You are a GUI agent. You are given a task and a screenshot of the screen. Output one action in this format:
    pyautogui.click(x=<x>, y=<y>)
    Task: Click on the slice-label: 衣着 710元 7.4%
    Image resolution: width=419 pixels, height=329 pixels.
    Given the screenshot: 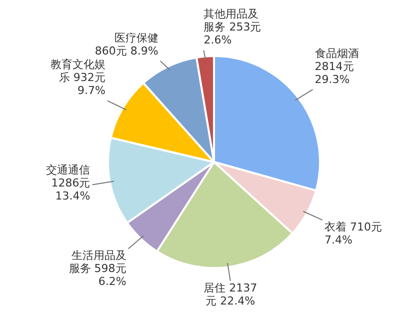 What is the action you would take?
    pyautogui.click(x=353, y=233)
    